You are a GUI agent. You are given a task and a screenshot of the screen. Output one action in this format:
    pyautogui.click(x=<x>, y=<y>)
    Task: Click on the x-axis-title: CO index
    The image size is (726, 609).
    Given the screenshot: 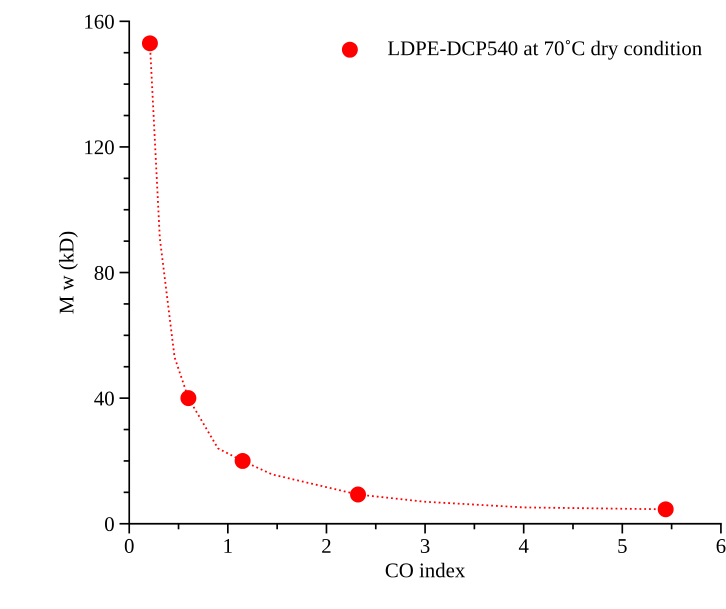 What is the action you would take?
    pyautogui.click(x=426, y=570)
    